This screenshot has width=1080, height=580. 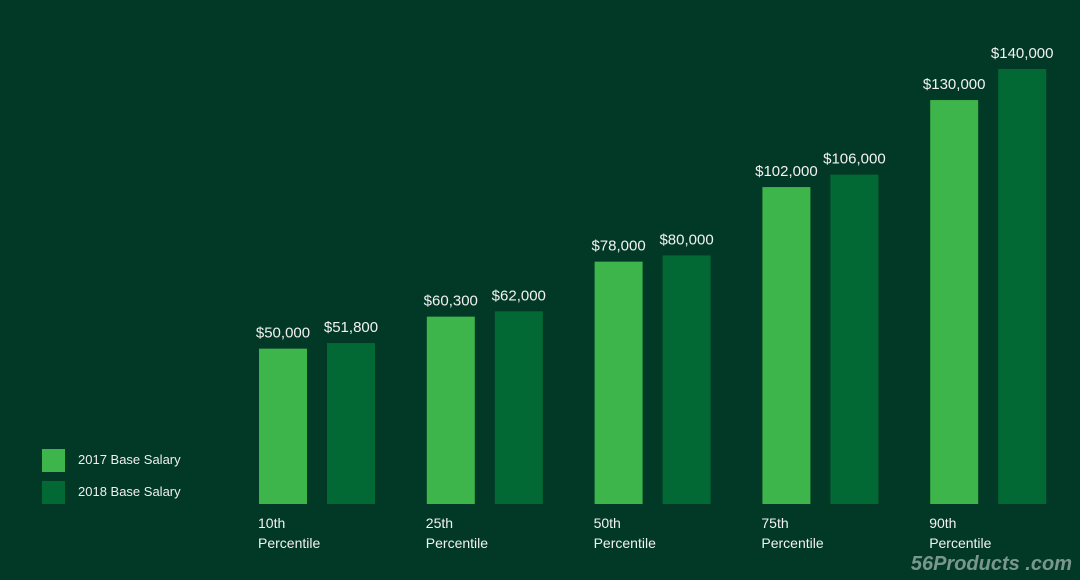 What do you see at coordinates (439, 523) in the screenshot?
I see `category-label-1: 25th` at bounding box center [439, 523].